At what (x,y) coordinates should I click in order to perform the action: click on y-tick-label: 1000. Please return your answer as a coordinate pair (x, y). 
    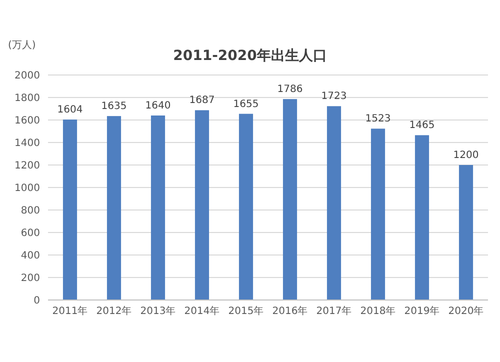
    Looking at the image, I should click on (27, 188).